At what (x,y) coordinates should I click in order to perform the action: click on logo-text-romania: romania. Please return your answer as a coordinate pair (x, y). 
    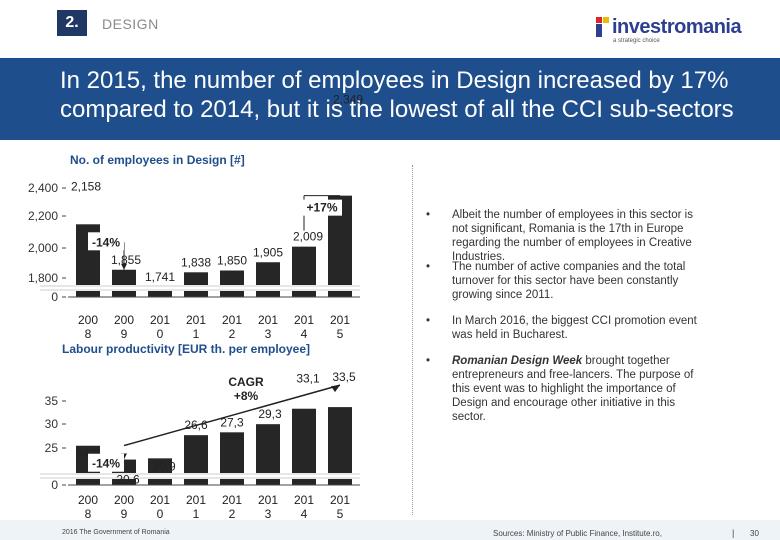
    Looking at the image, I should click on (704, 27).